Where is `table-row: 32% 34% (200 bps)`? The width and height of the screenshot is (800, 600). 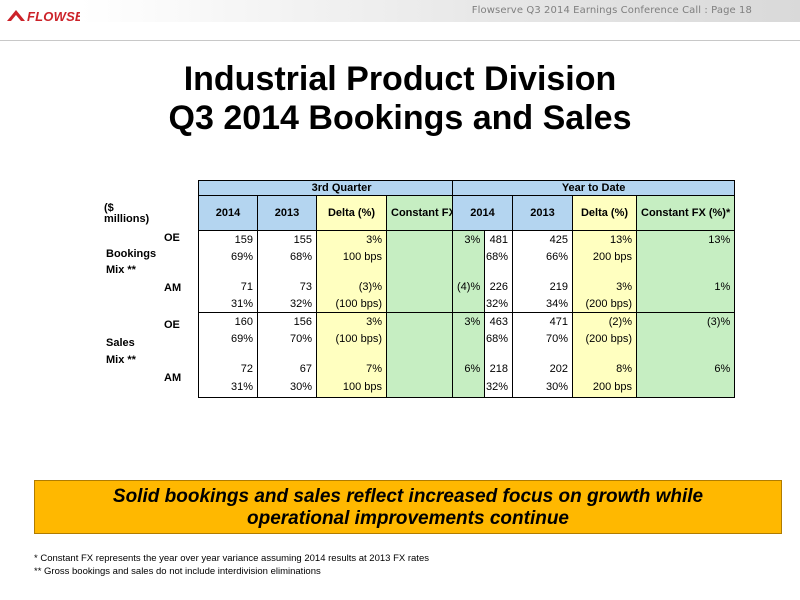 table-row: 32% 34% (200 bps) is located at coordinates (594, 304).